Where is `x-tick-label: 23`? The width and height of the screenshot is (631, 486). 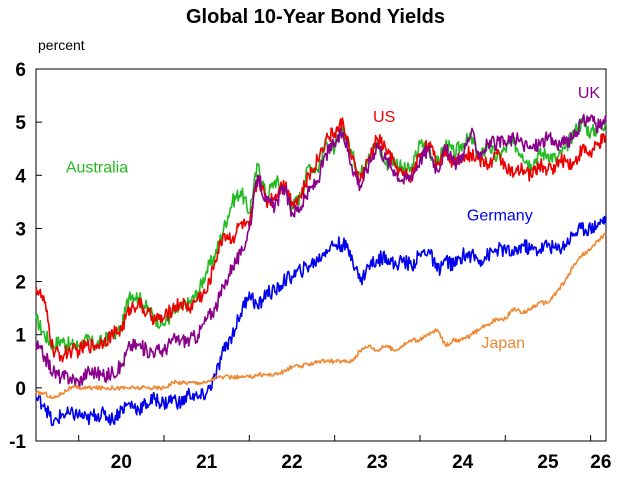 x-tick-label: 23 is located at coordinates (377, 462).